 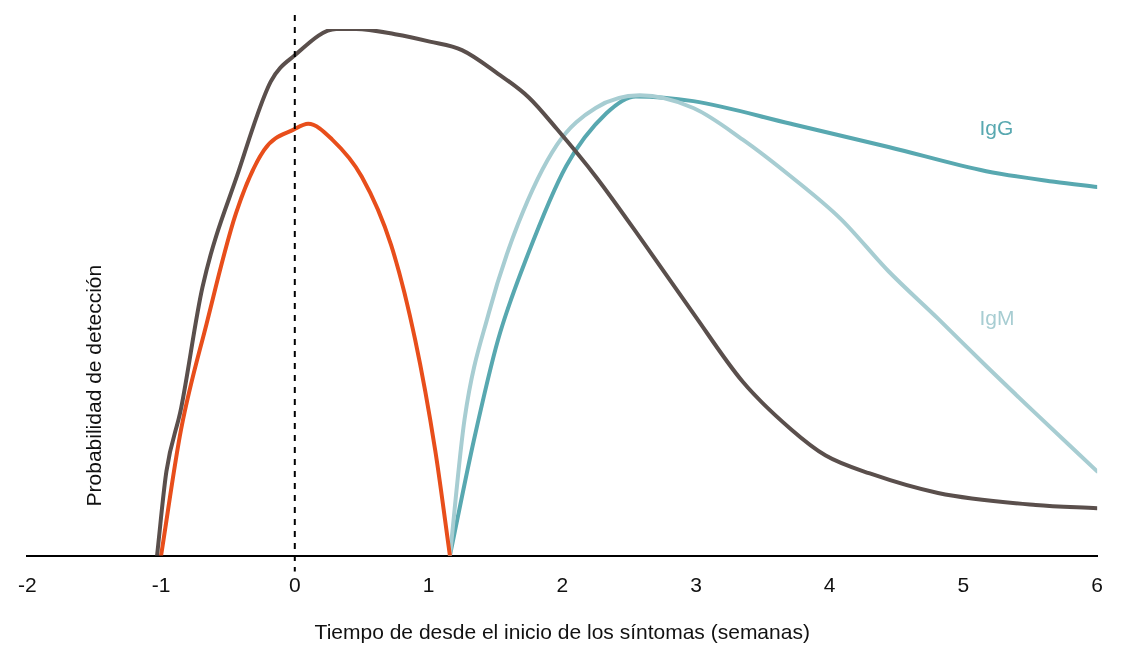 I want to click on x-tick-label: 5, so click(x=963, y=584).